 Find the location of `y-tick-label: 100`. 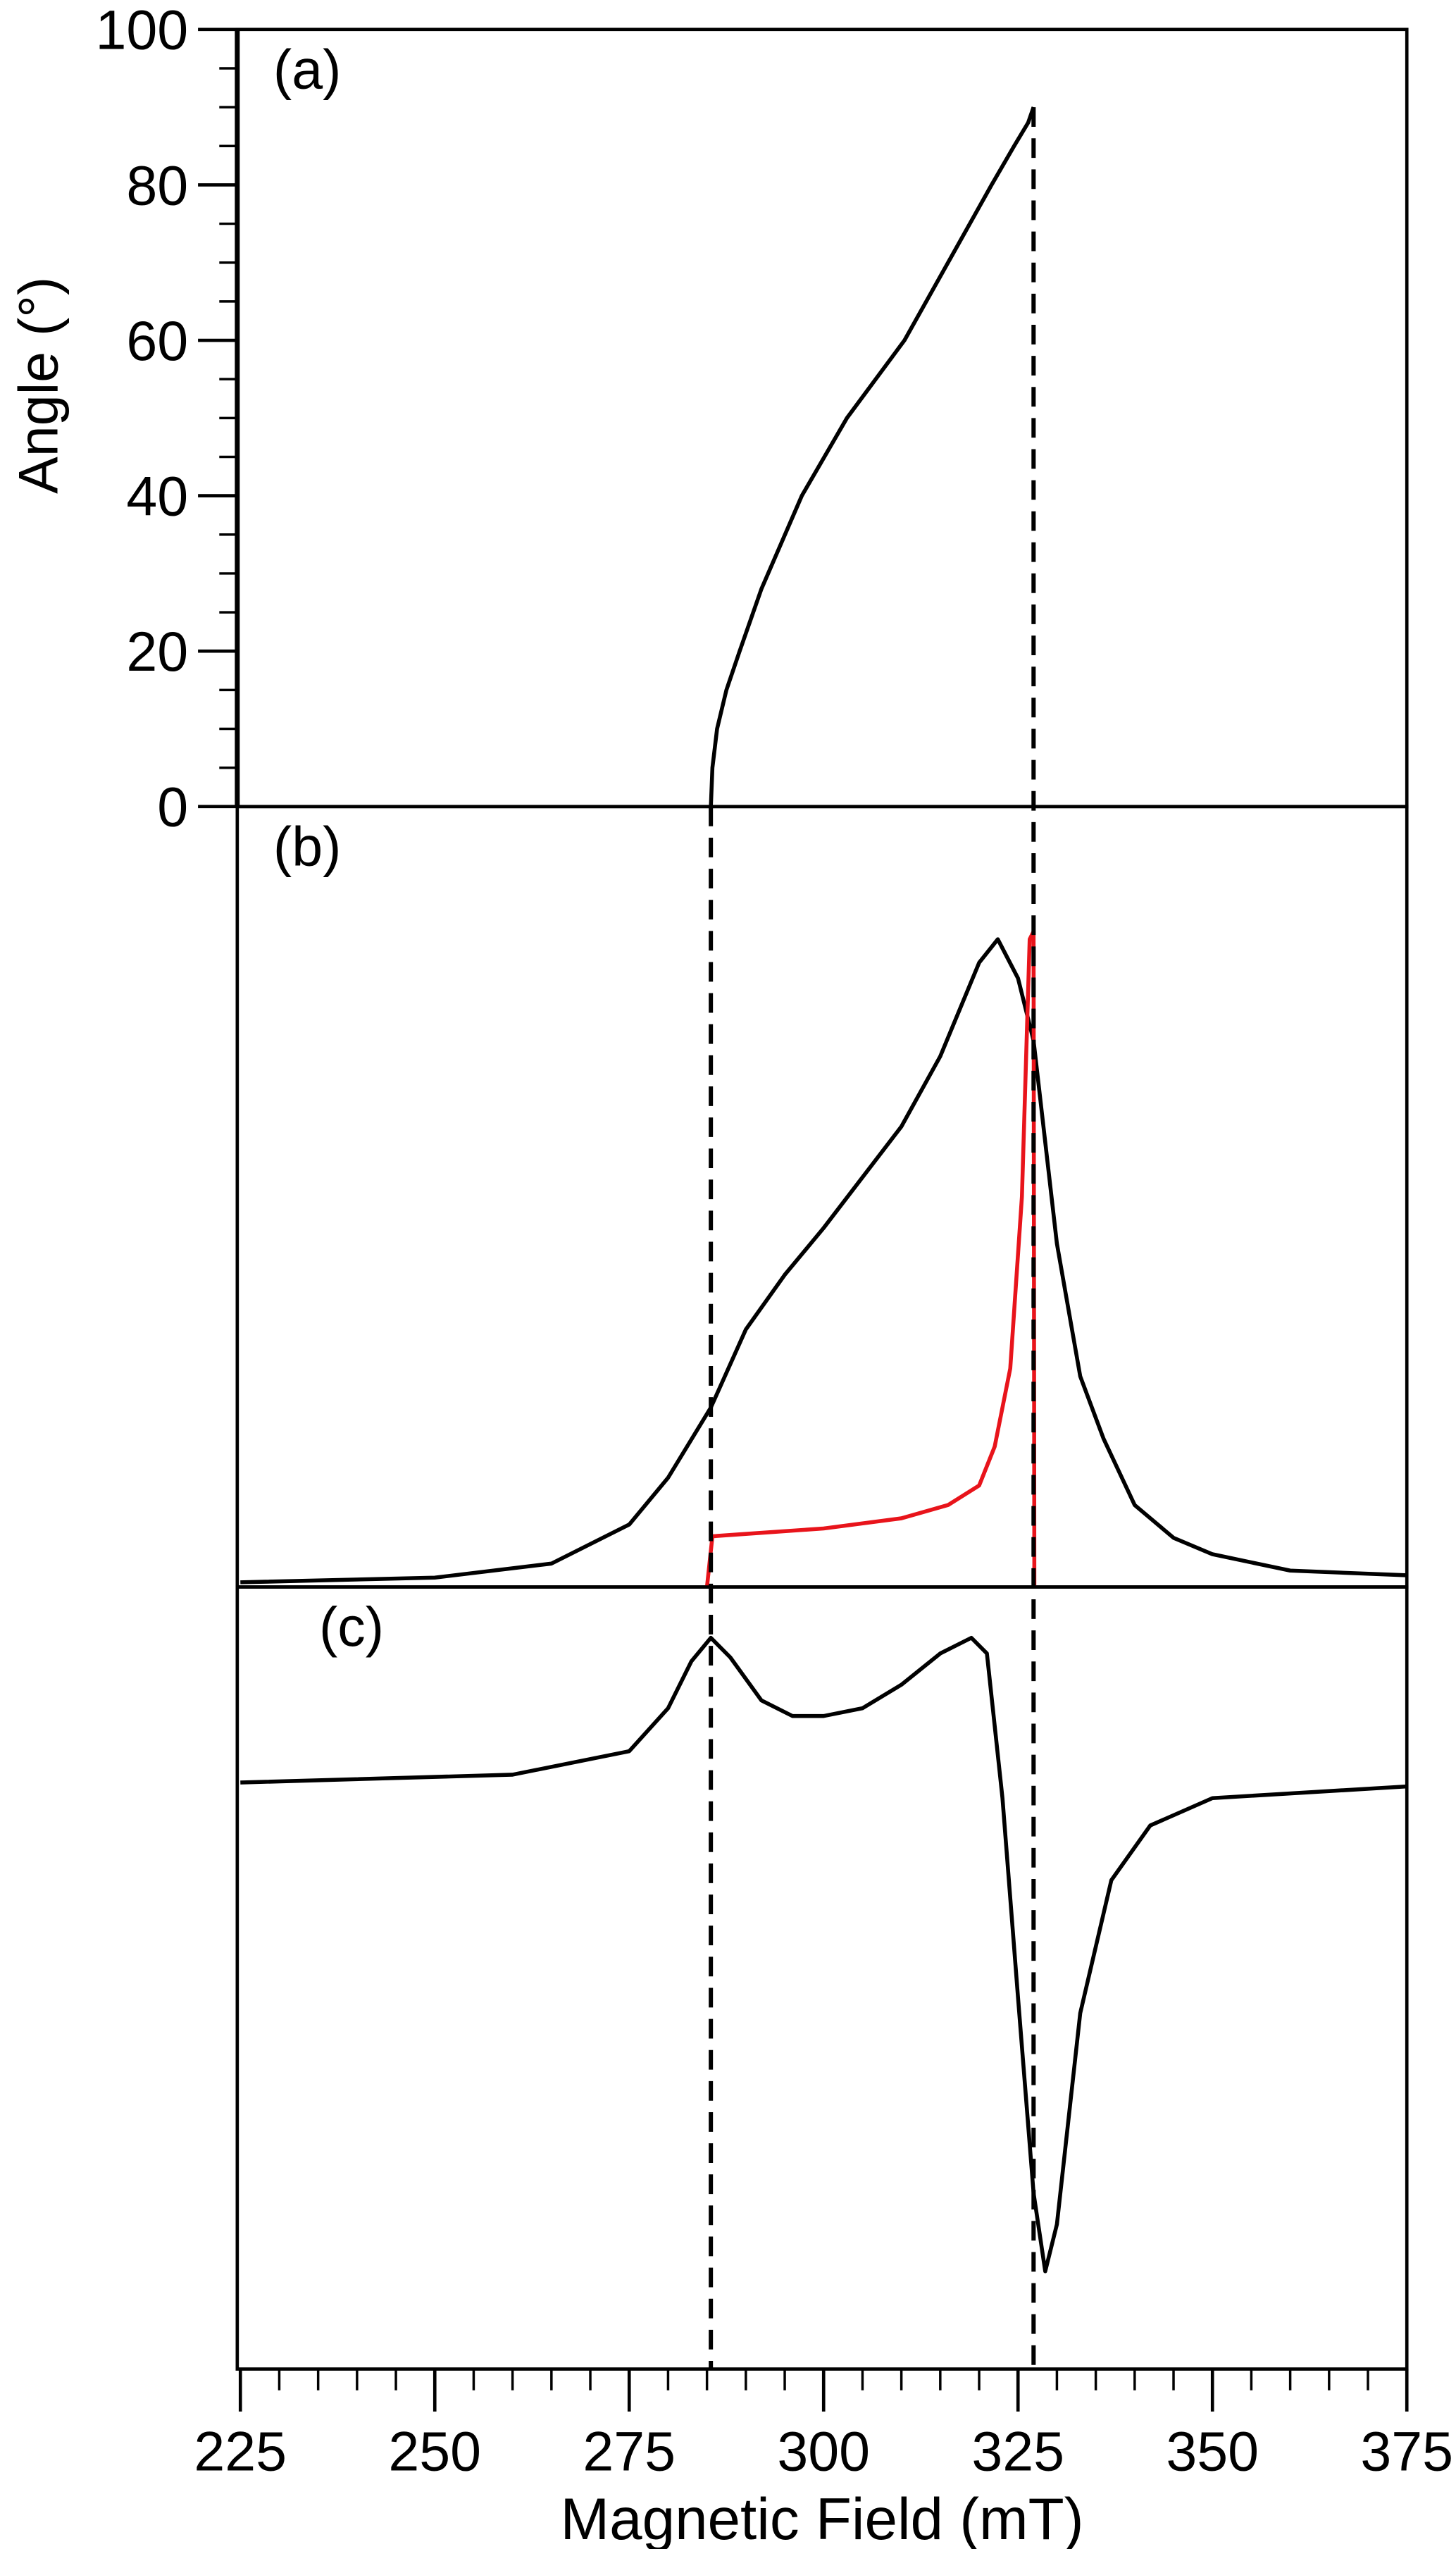

y-tick-label: 100 is located at coordinates (141, 30).